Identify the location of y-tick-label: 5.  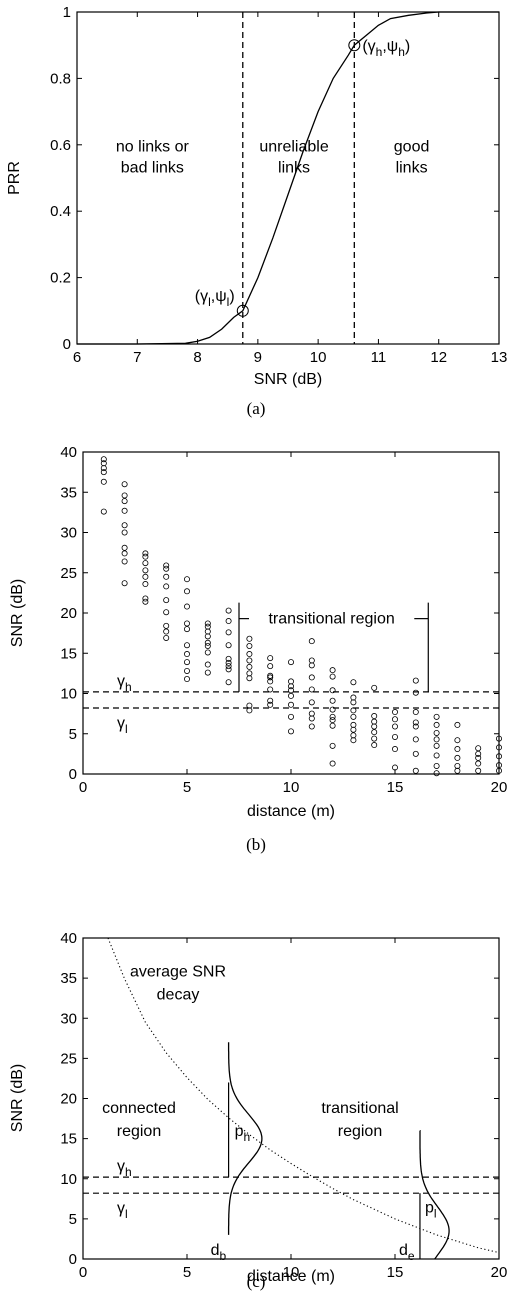
(73, 1219).